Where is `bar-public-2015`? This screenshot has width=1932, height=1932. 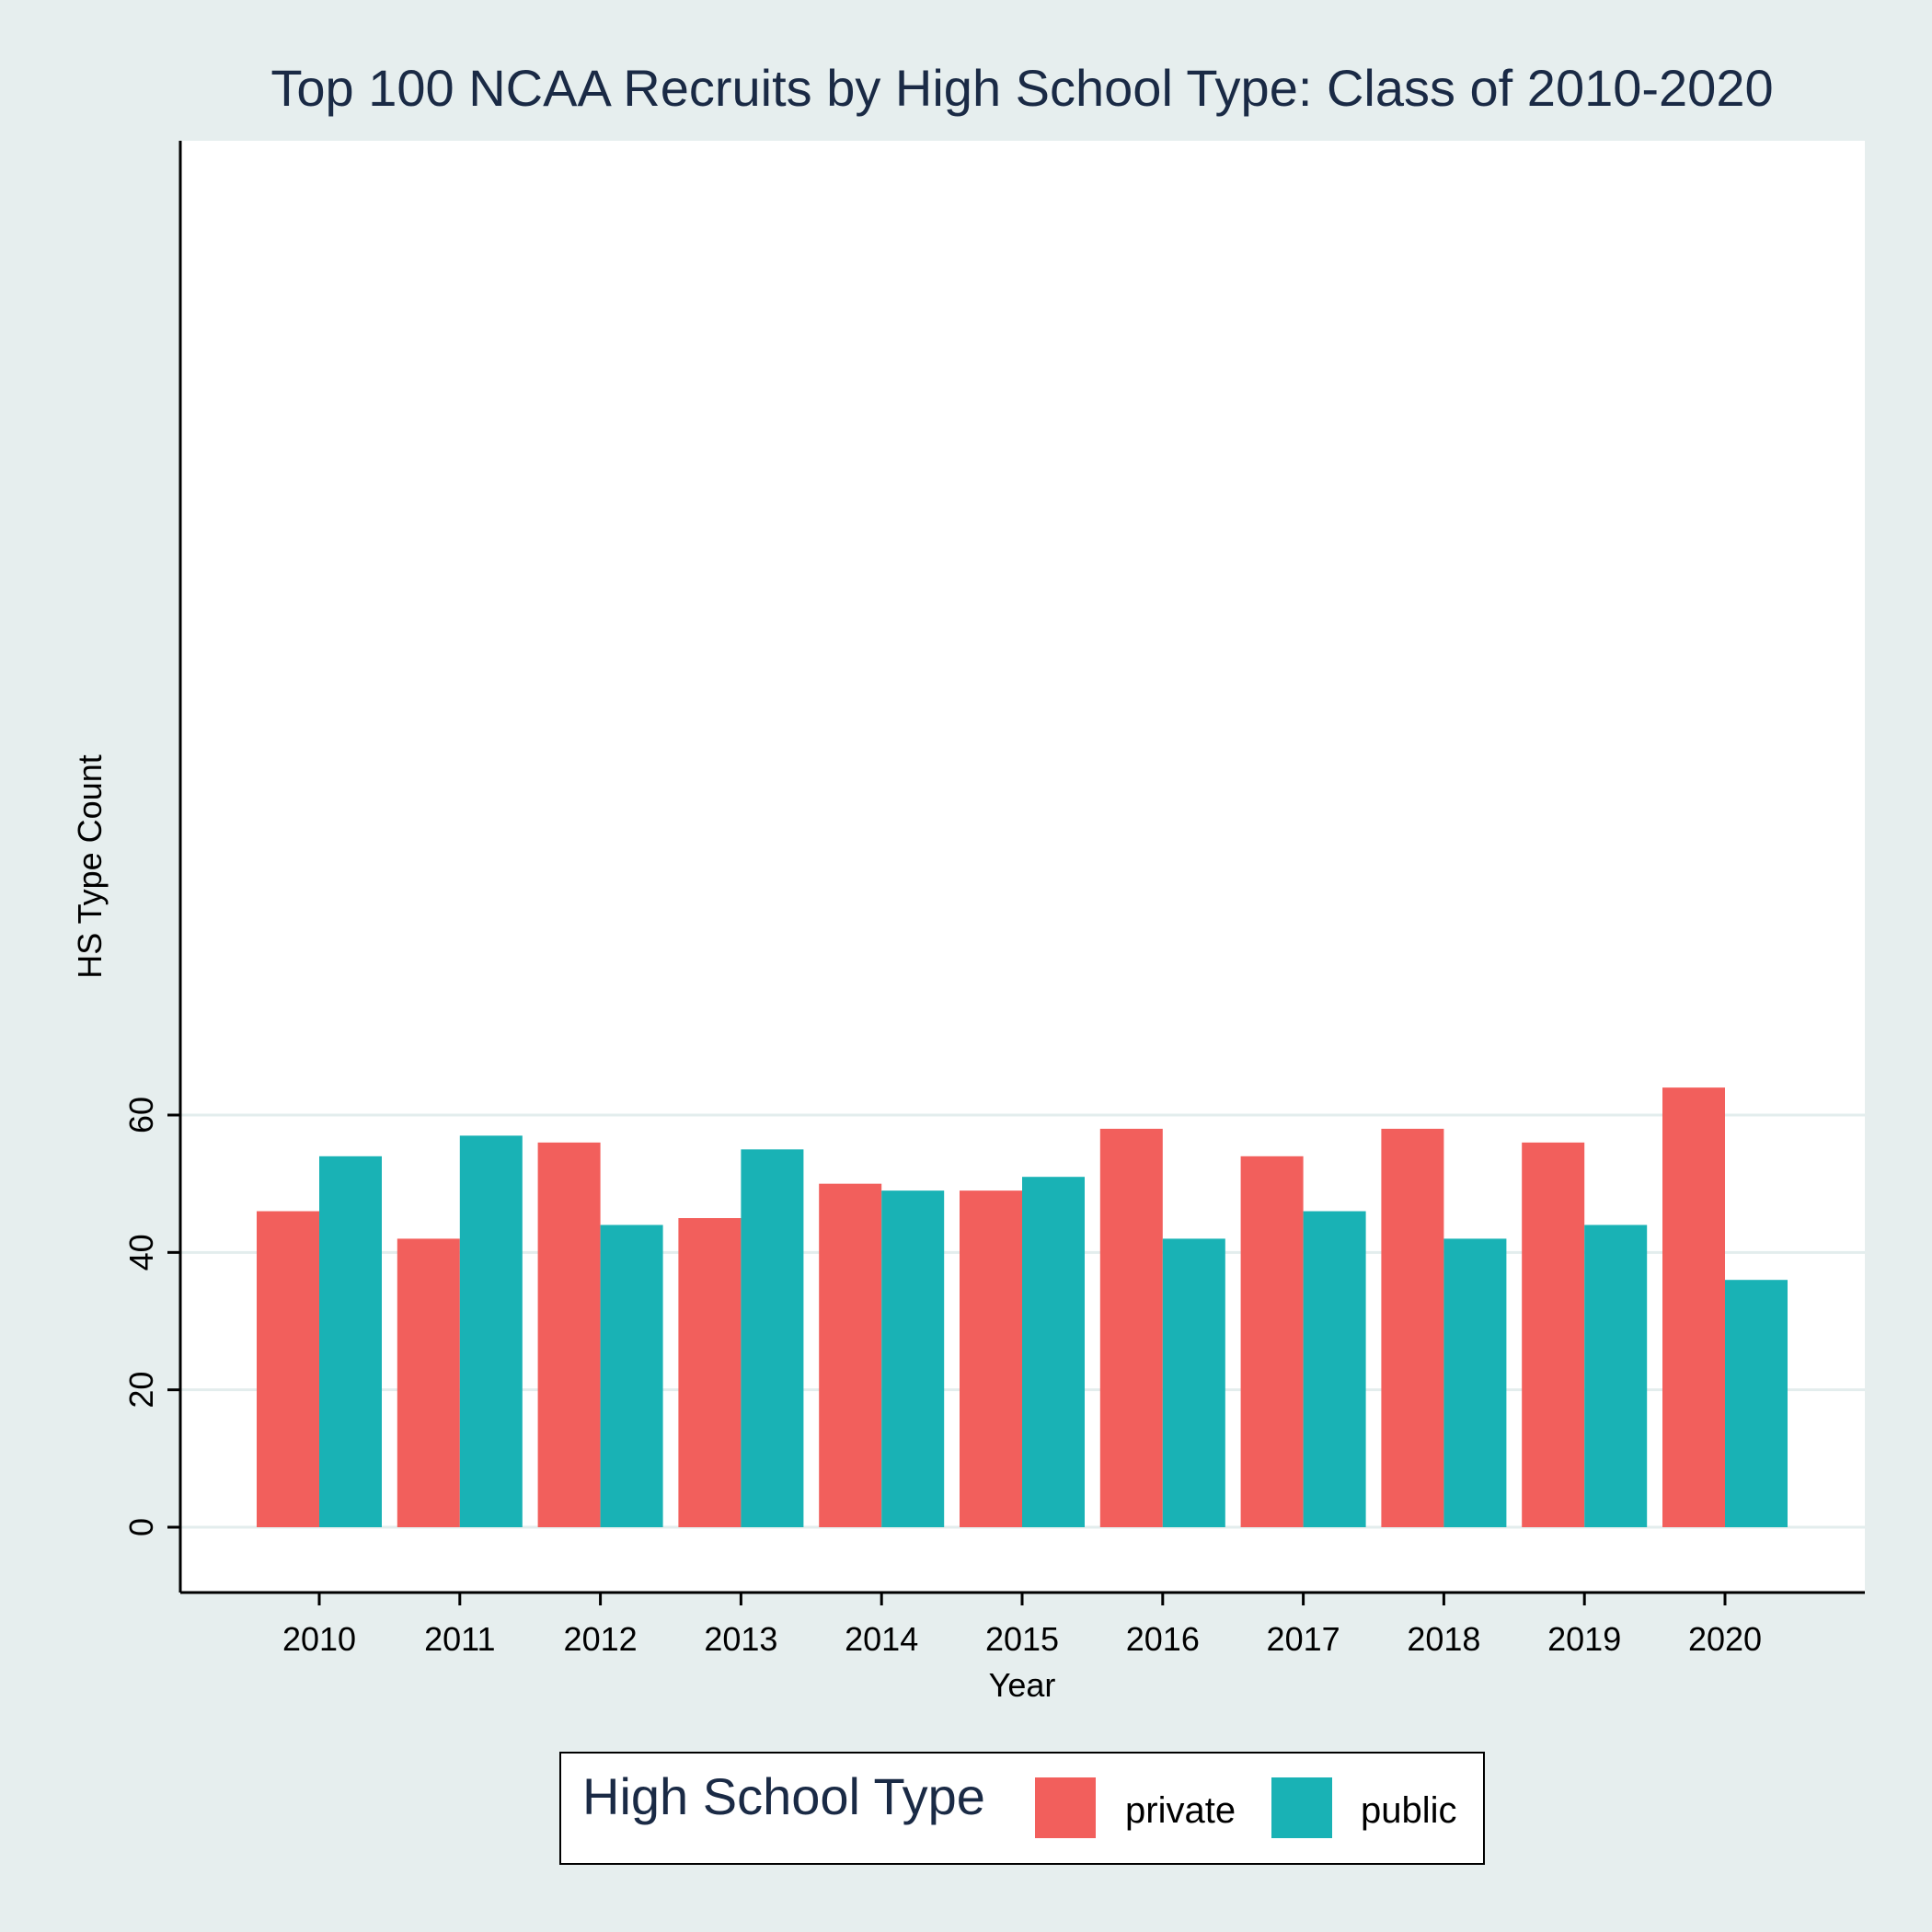 bar-public-2015 is located at coordinates (1053, 1352).